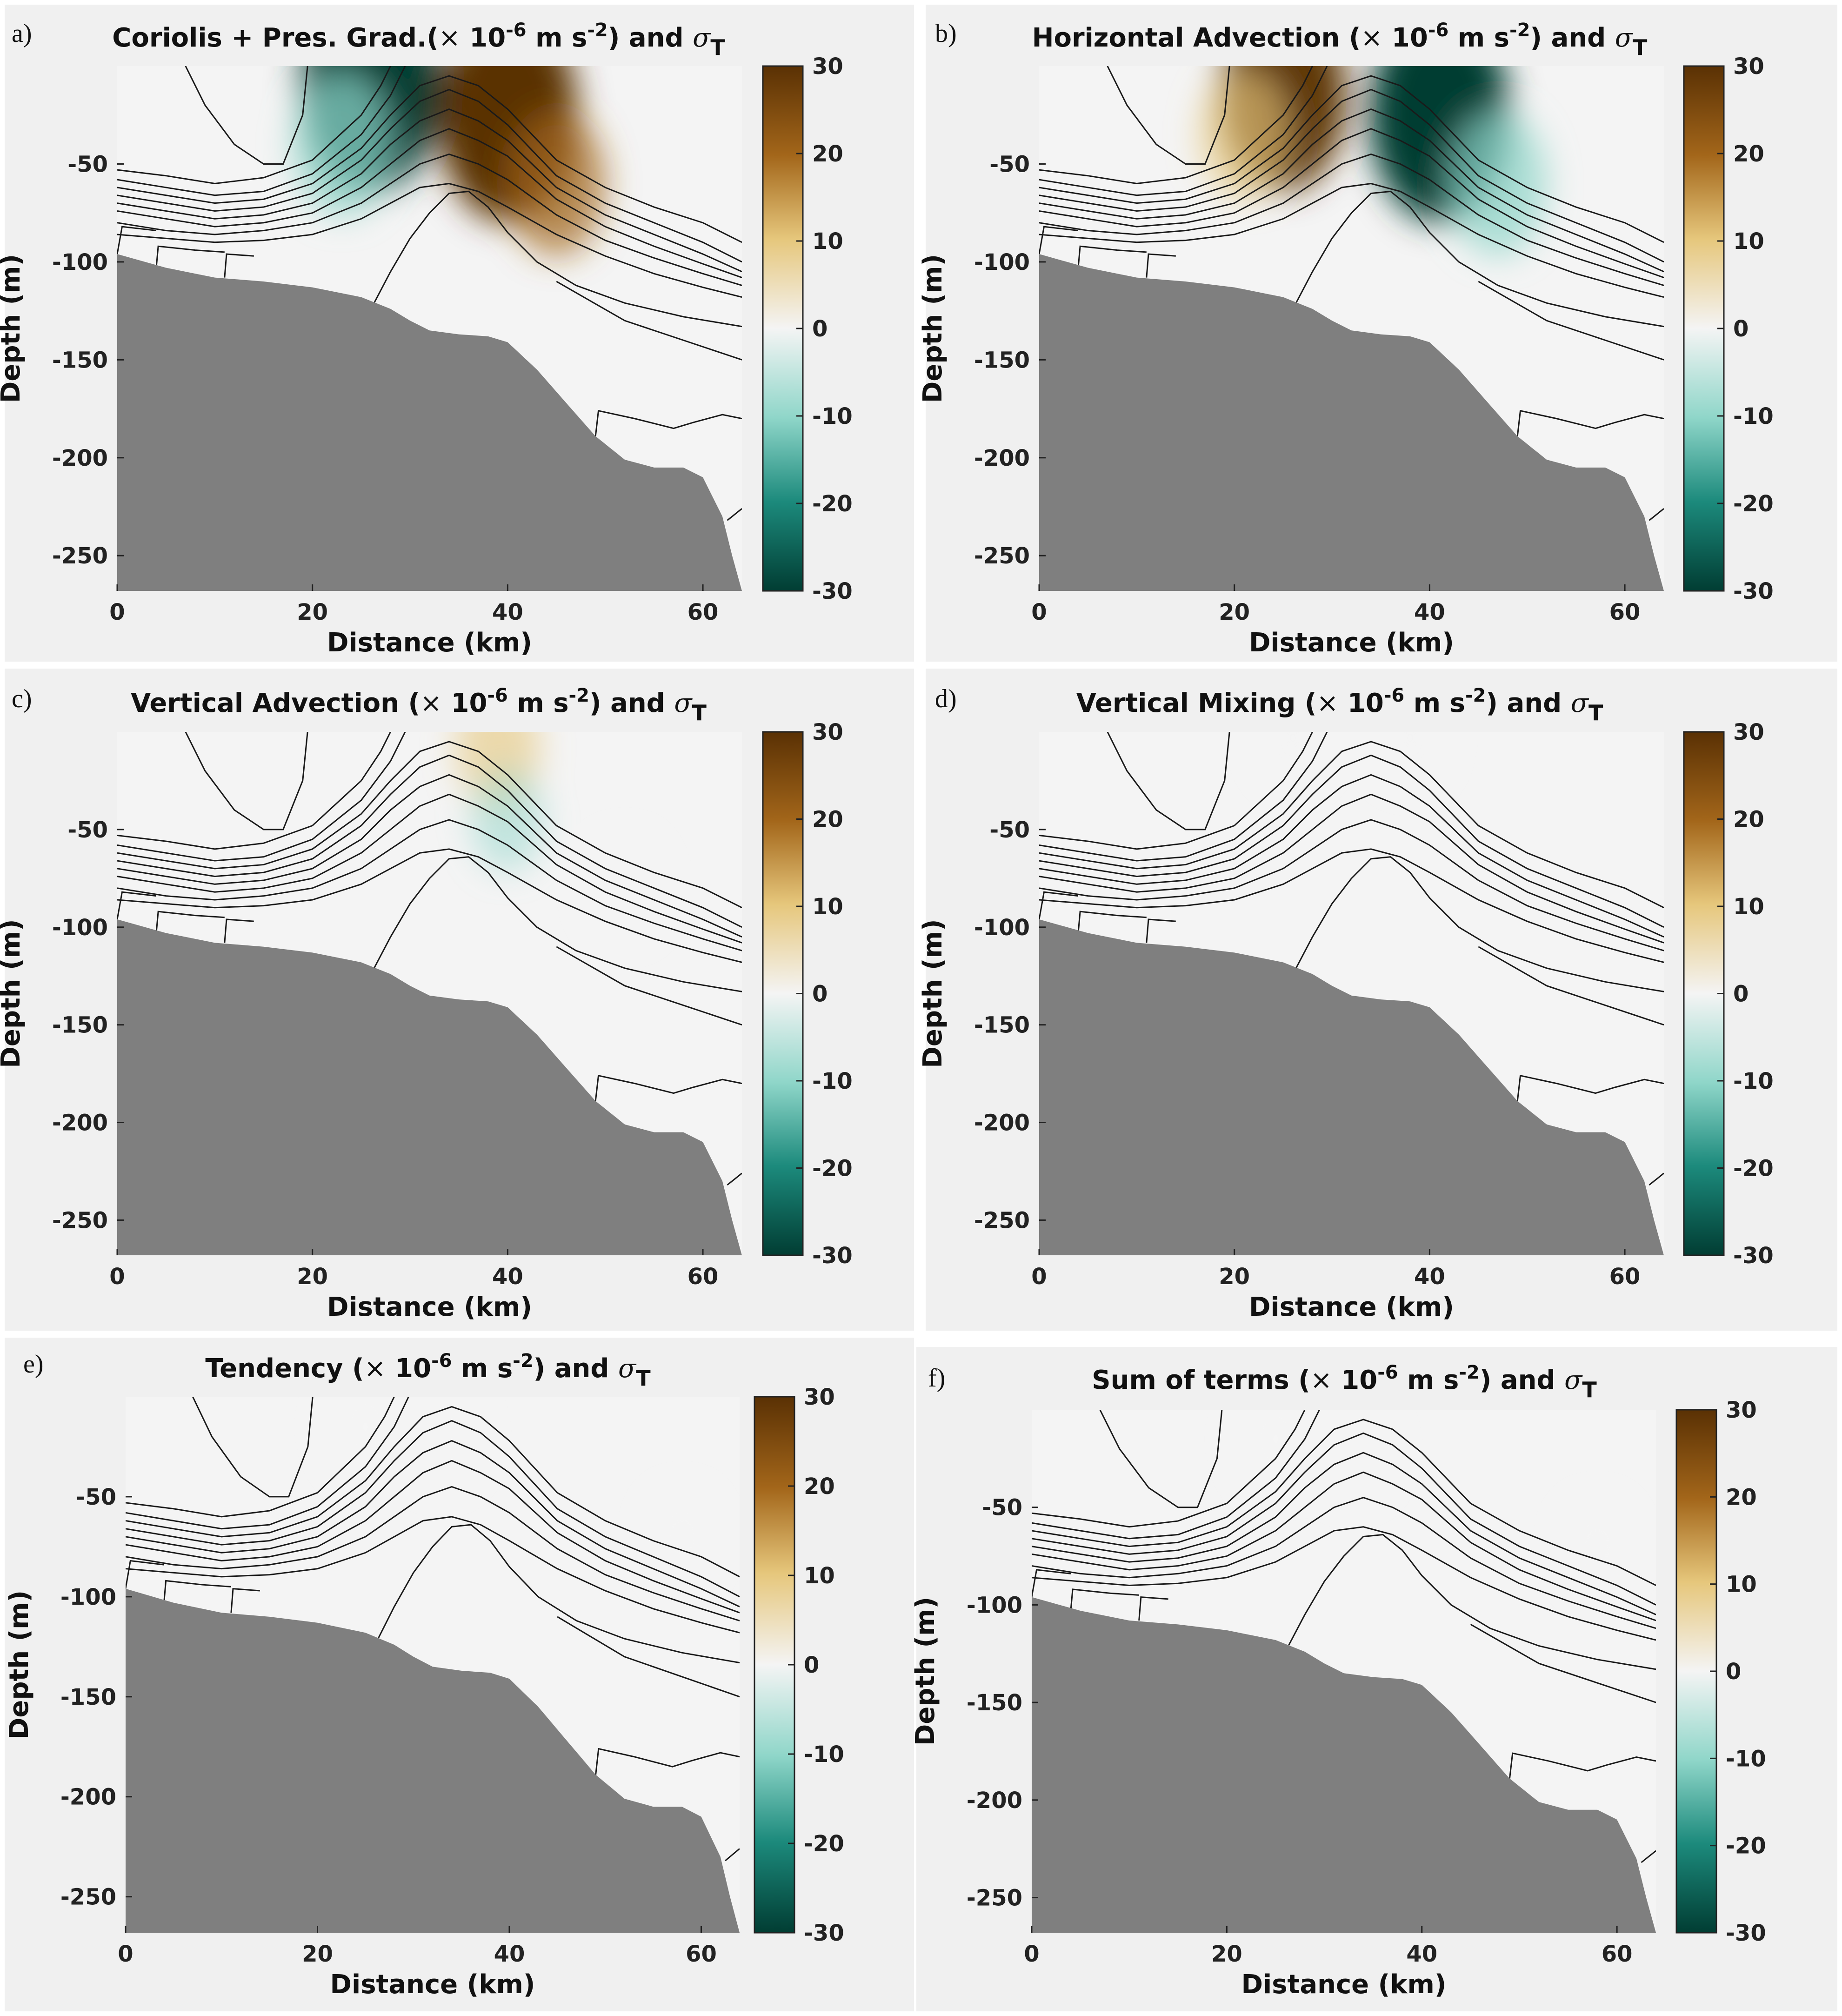  I want to click on panel-title: Vertical Mixing (× 10-6 m s-2) and σT, so click(1339, 705).